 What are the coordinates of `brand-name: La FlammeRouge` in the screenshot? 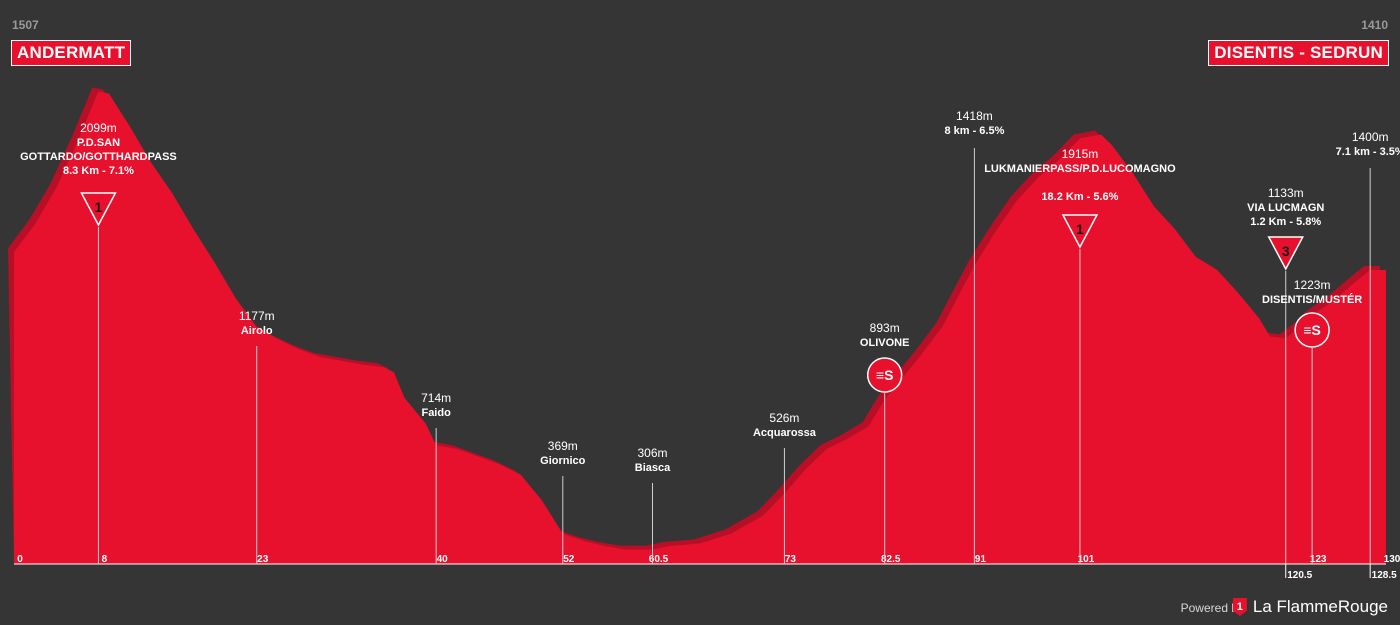 It's located at (1320, 606).